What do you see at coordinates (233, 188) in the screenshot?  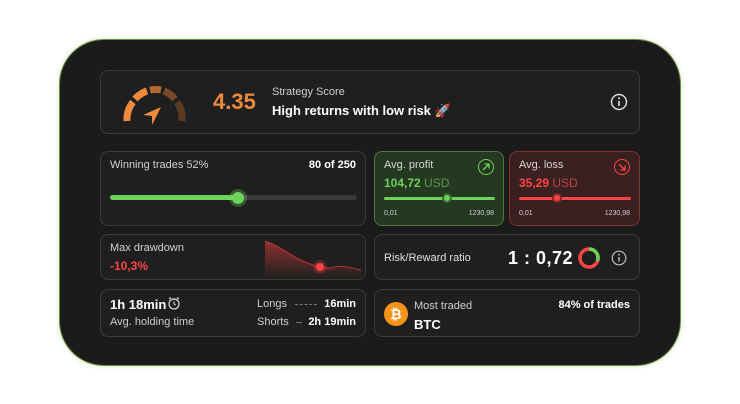 I see `winning-trades-card: Winning trades 52% 80 of 250` at bounding box center [233, 188].